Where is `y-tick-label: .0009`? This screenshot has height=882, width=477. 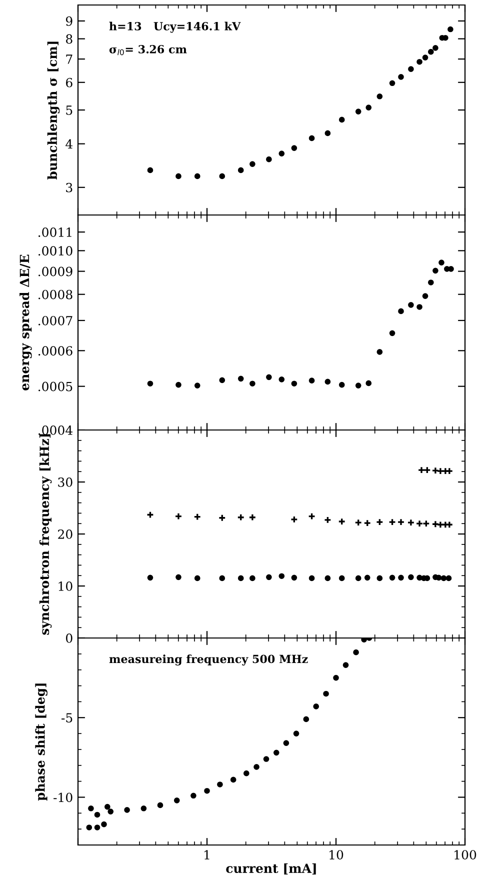
y-tick-label: .0009 is located at coordinates (55, 271).